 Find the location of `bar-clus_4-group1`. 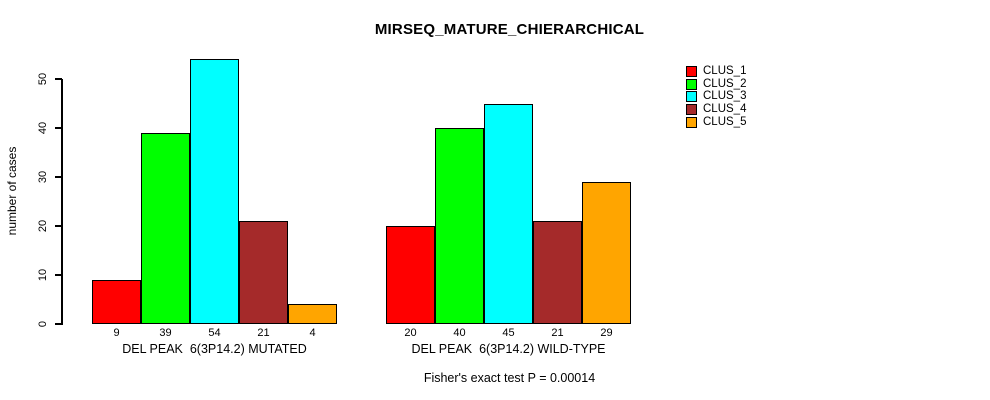

bar-clus_4-group1 is located at coordinates (263, 272).